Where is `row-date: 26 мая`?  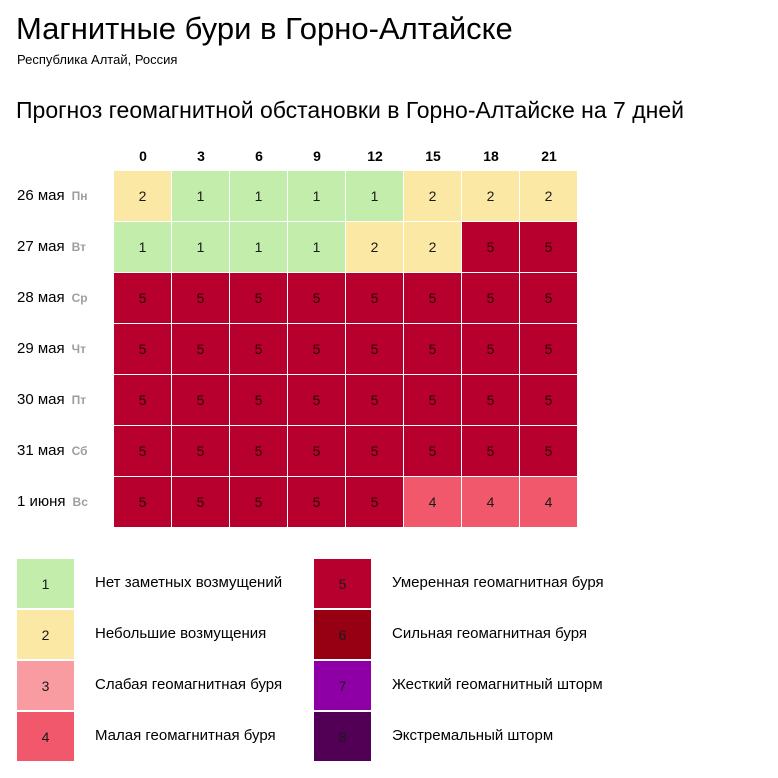 row-date: 26 мая is located at coordinates (41, 195).